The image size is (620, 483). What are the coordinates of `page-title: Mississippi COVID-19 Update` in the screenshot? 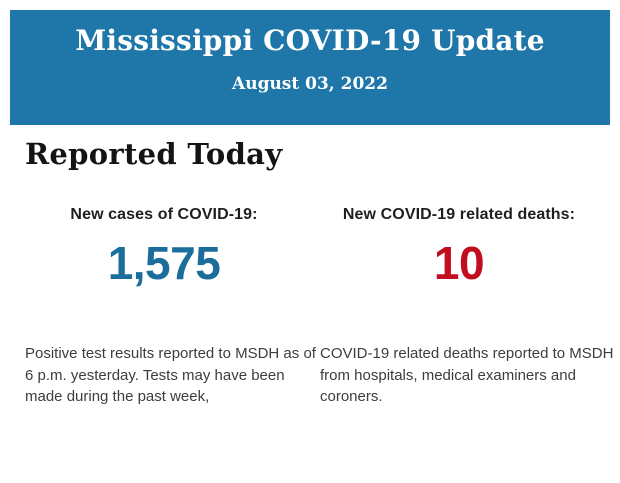 It's located at (310, 40).